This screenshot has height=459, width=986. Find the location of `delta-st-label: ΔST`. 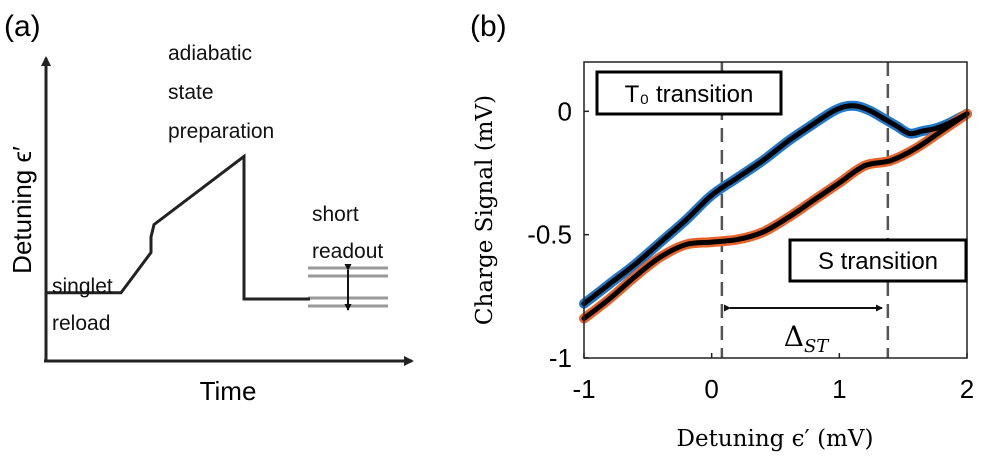

delta-st-label: ΔST is located at coordinates (807, 338).